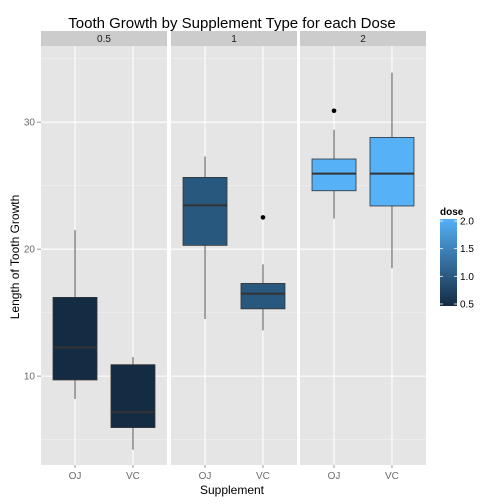  What do you see at coordinates (452, 212) in the screenshot?
I see `legend-title: dose` at bounding box center [452, 212].